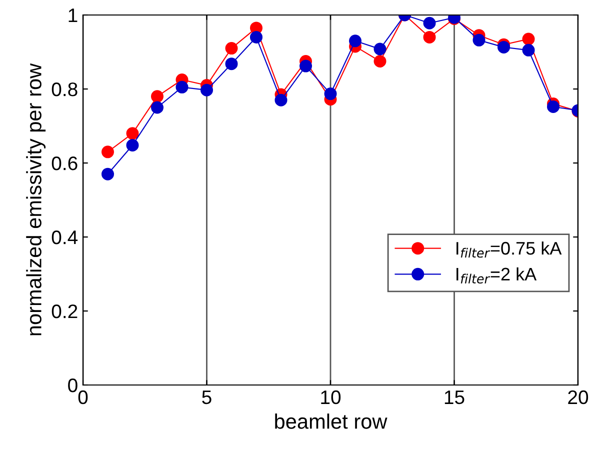  I want to click on y-tick-label: 0.4, so click(65, 237).